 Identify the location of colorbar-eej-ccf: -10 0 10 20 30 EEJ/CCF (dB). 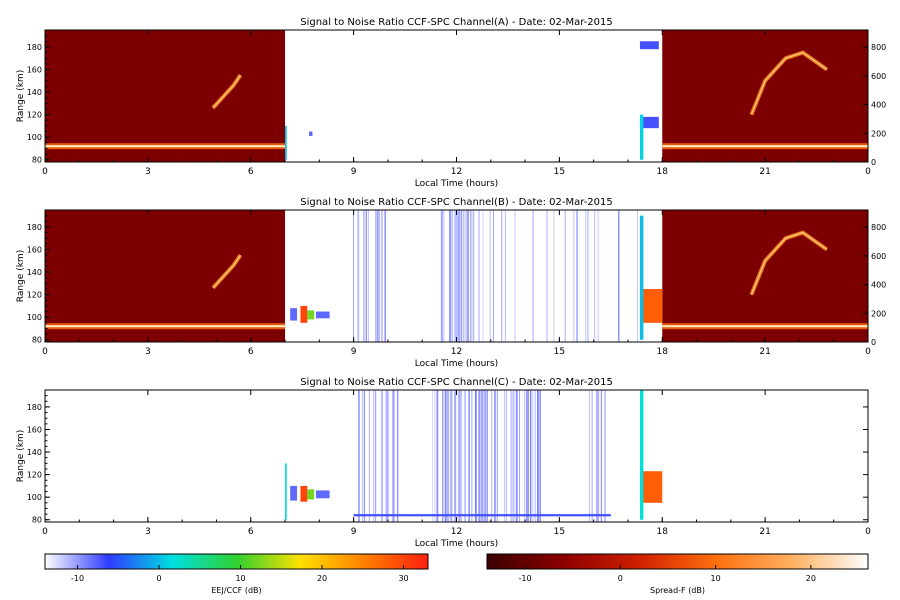
(236, 574).